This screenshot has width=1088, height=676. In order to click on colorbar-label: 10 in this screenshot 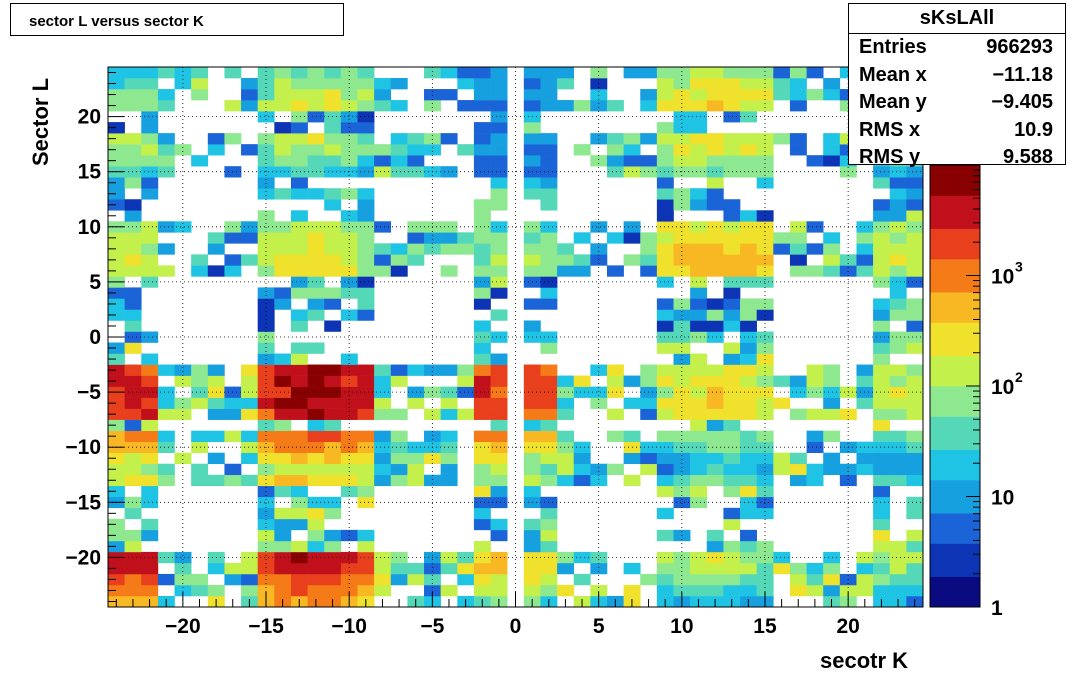, I will do `click(1002, 387)`.